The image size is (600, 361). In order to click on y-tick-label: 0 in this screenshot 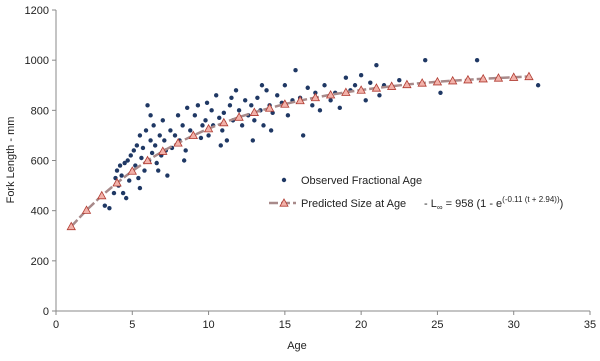, I will do `click(46, 312)`.